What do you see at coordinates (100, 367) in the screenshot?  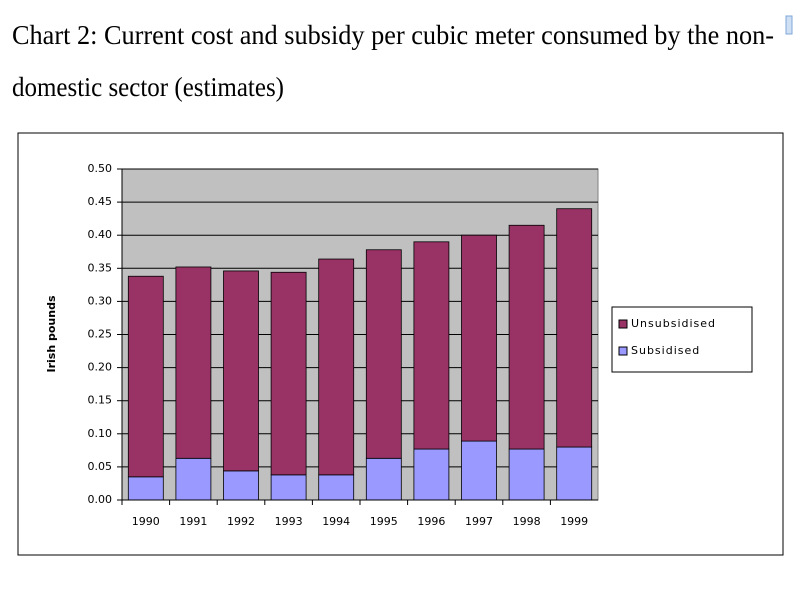 I see `y-tick-label: 0.20` at bounding box center [100, 367].